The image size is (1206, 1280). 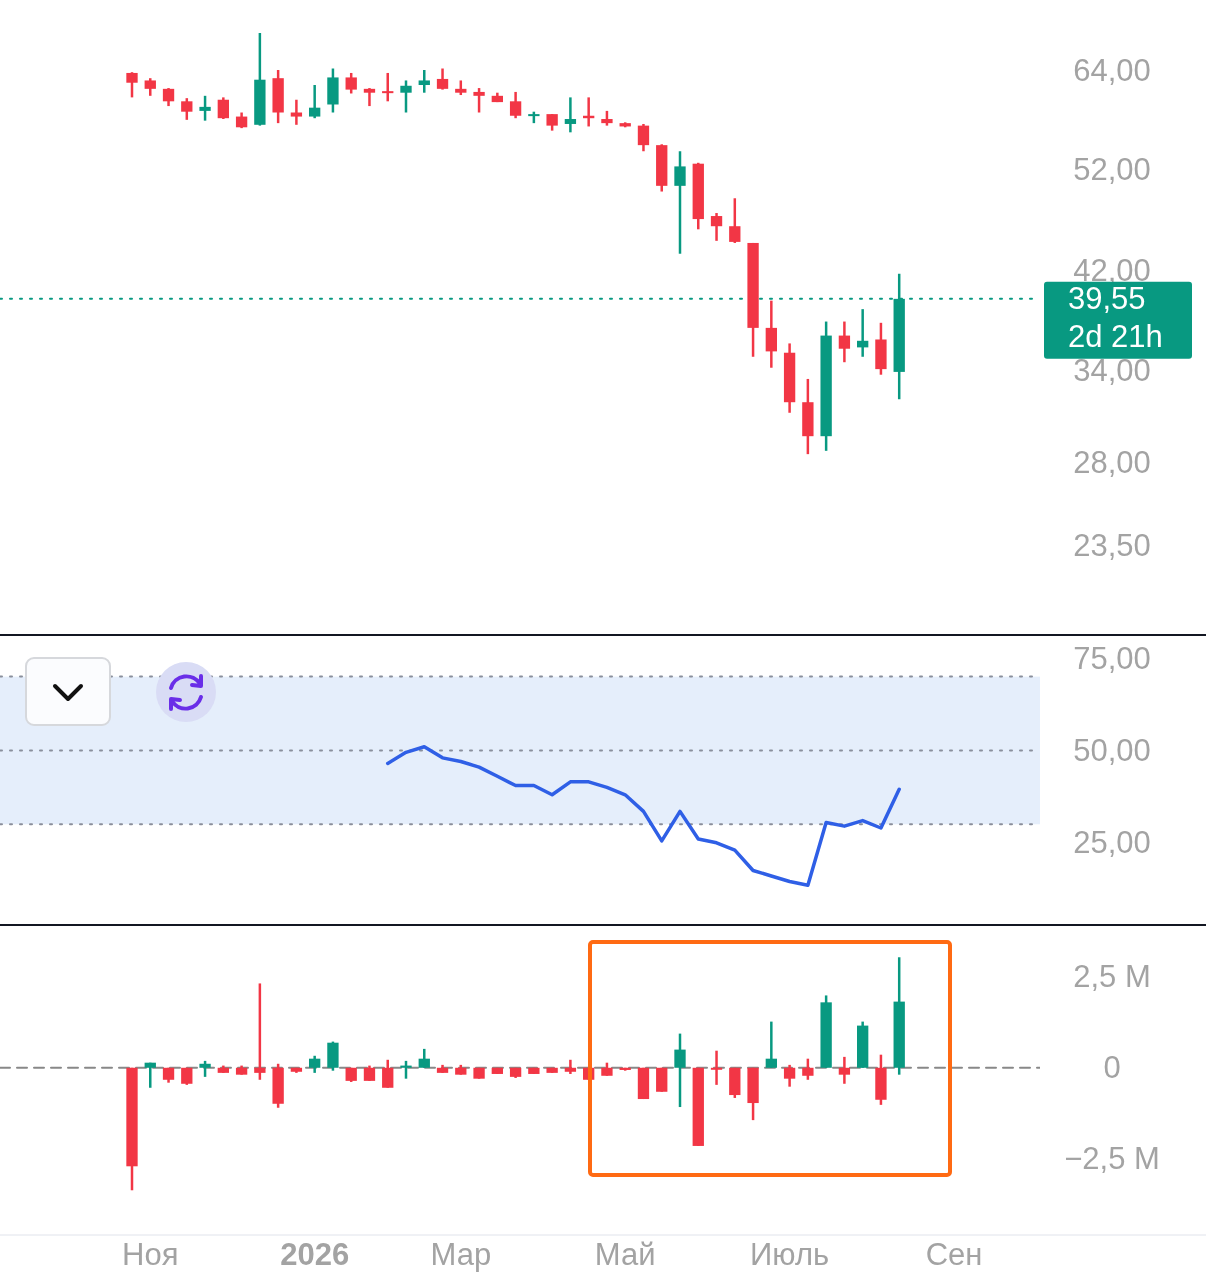 What do you see at coordinates (625, 1254) in the screenshot?
I see `x-tick-label: Май` at bounding box center [625, 1254].